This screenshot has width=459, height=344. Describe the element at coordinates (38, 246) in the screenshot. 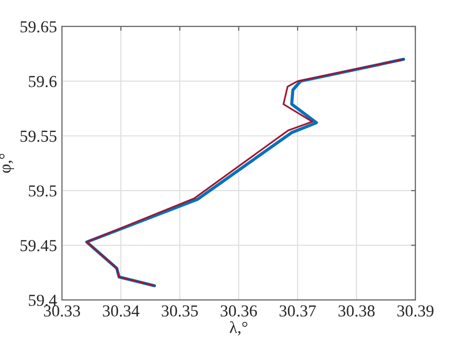

I see `y-tick-label: 59.45` at that location.